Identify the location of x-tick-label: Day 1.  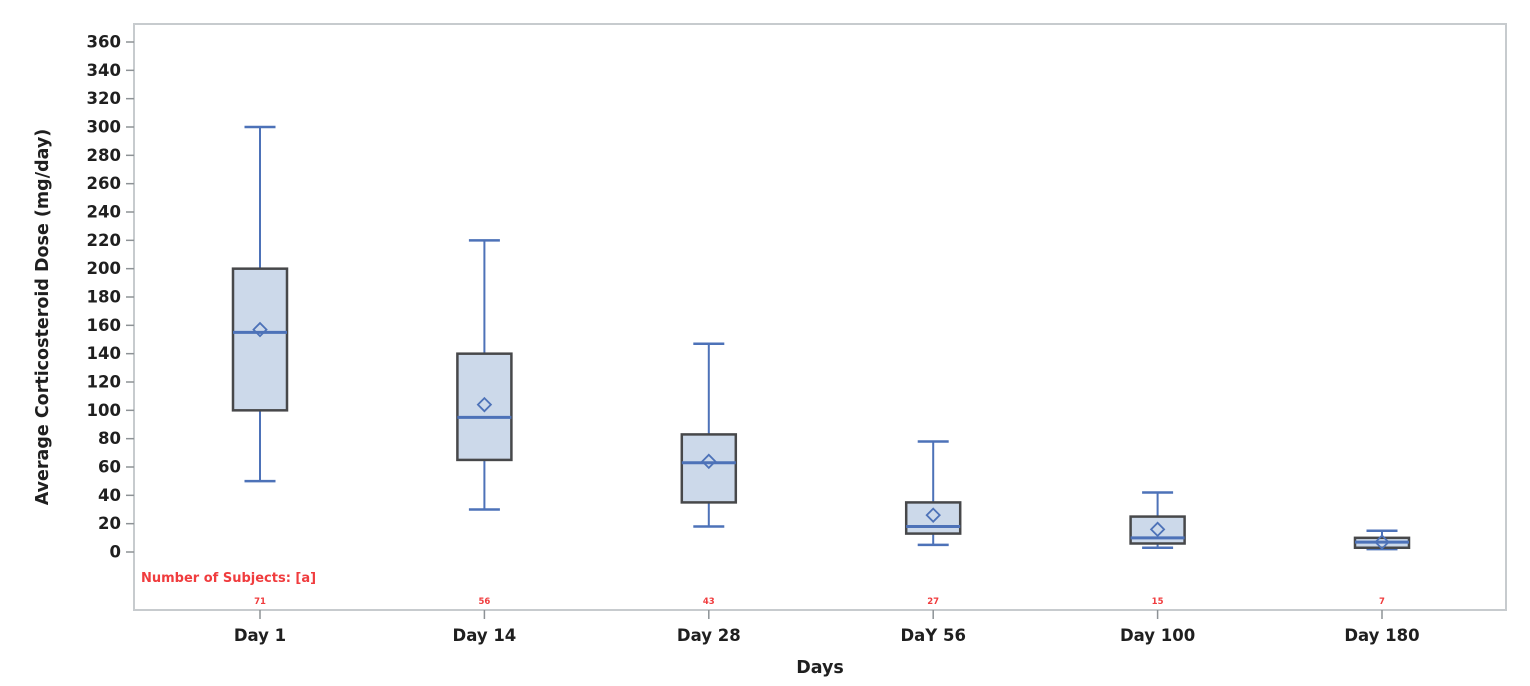
(260, 635).